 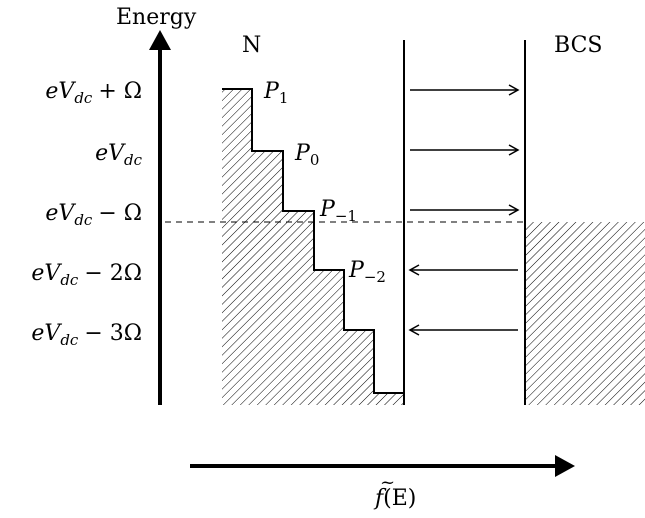 I want to click on step-label: P1, so click(x=275, y=93).